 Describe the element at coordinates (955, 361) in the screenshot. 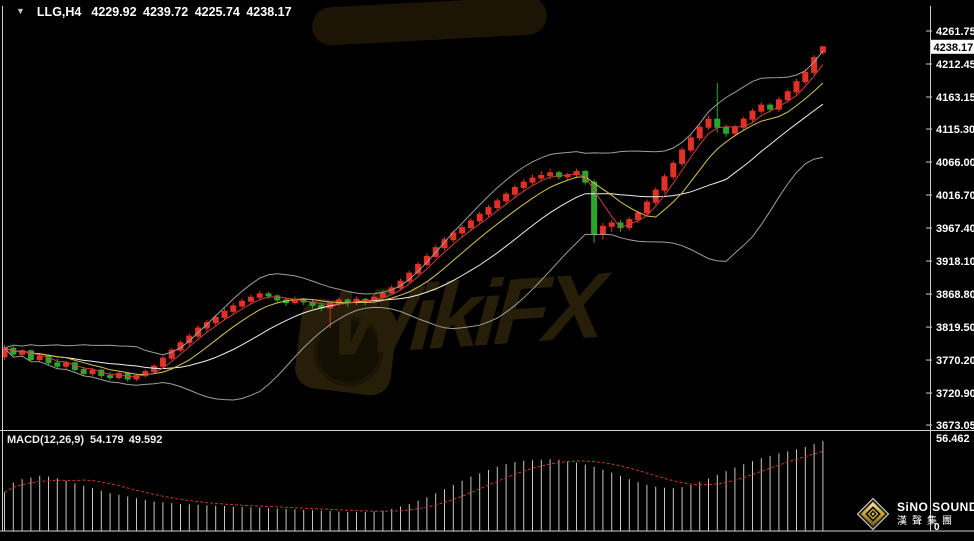

I see `price-axis-label: 3770.20` at that location.